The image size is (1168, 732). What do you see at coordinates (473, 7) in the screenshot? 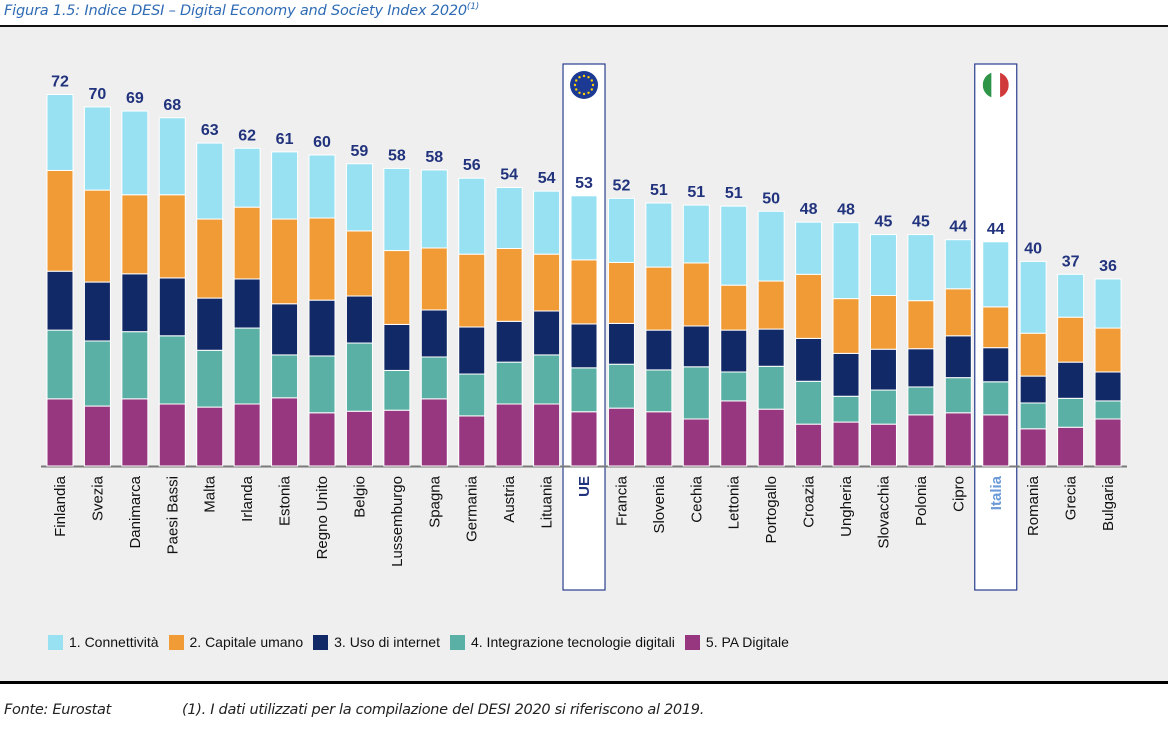
I see `figure-title-footnote: (1)` at bounding box center [473, 7].